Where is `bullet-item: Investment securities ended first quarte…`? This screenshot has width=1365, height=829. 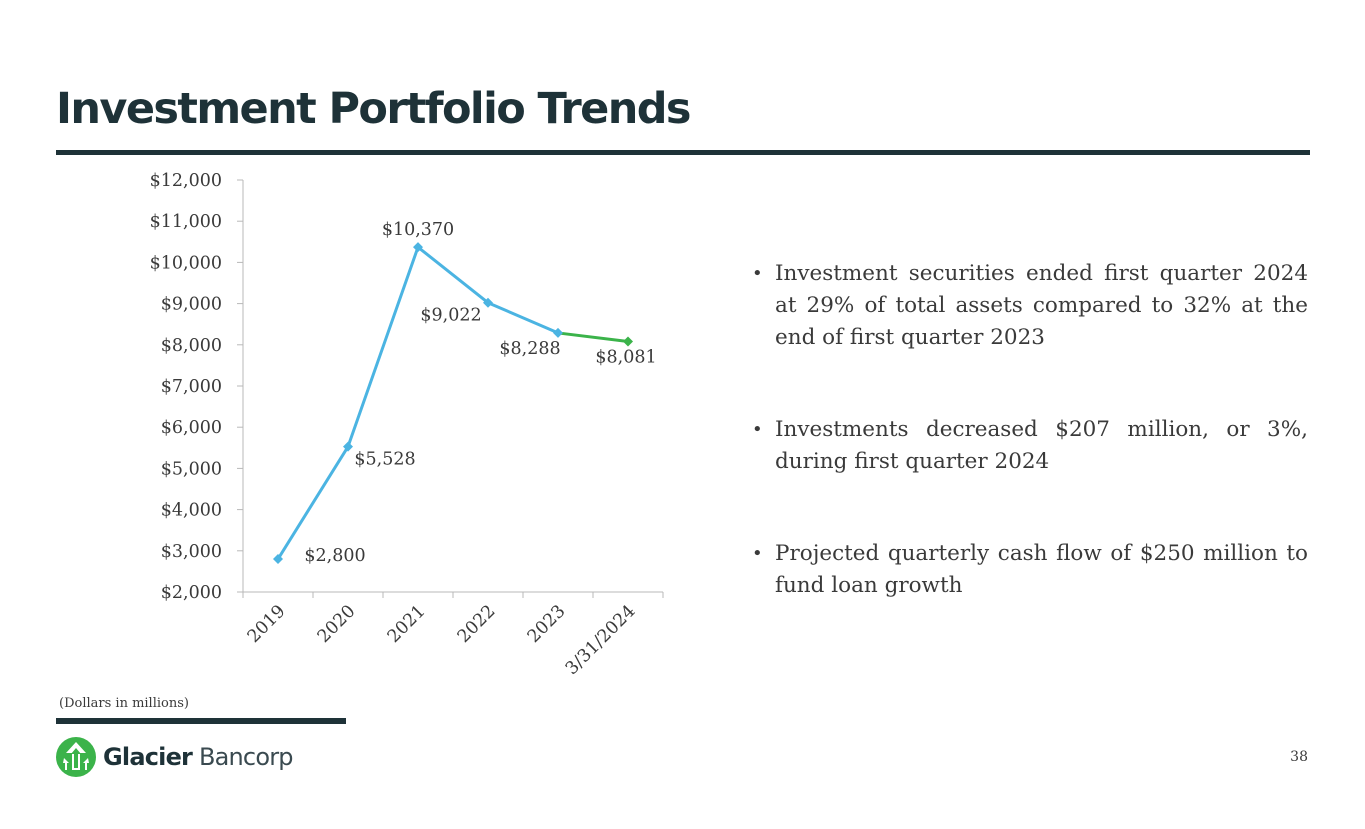
bullet-item: Investment securities ended first quarte… is located at coordinates (1030, 306).